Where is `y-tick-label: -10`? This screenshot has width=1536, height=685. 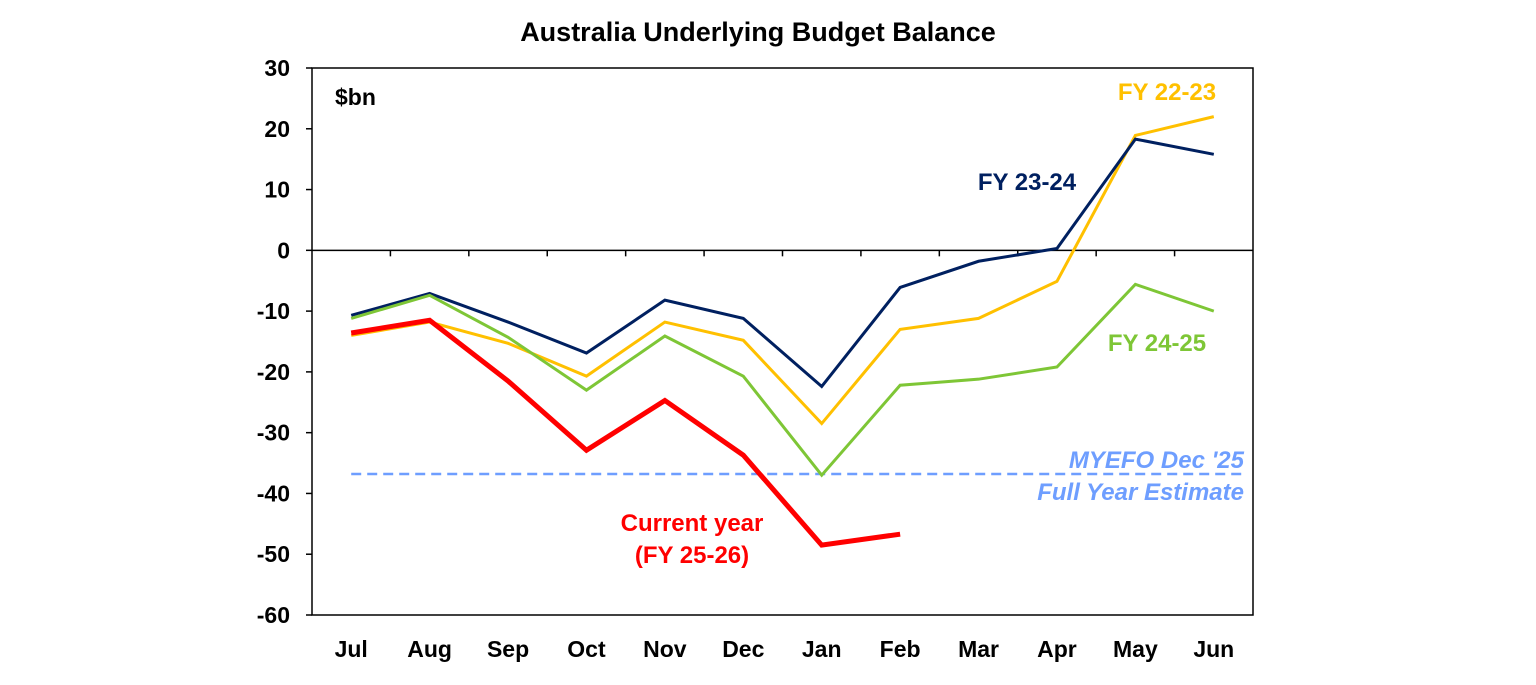 y-tick-label: -10 is located at coordinates (273, 311).